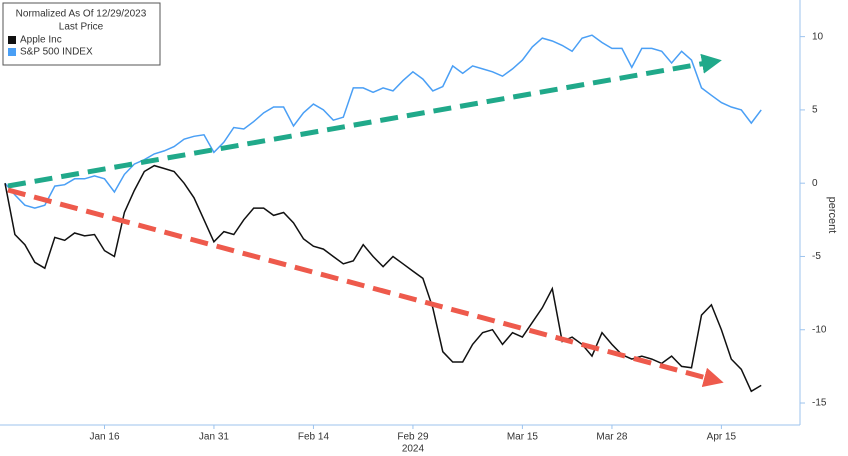 This screenshot has height=456, width=848. I want to click on y-tick-label: 5, so click(815, 110).